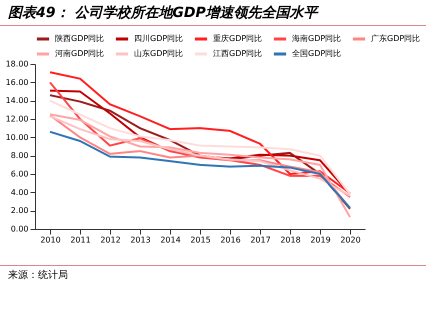  What do you see at coordinates (159, 53) in the screenshot?
I see `legend-label: 山东GDP同比` at bounding box center [159, 53].